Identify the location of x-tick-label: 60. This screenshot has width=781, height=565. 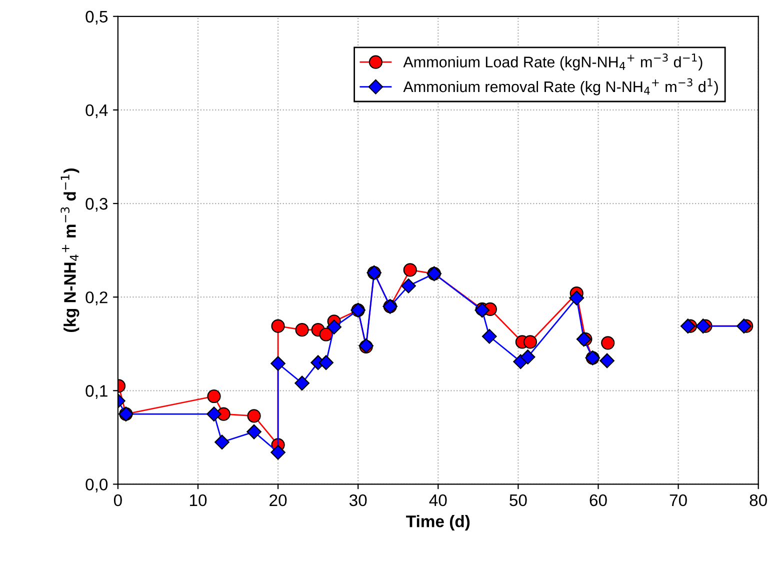
(598, 500).